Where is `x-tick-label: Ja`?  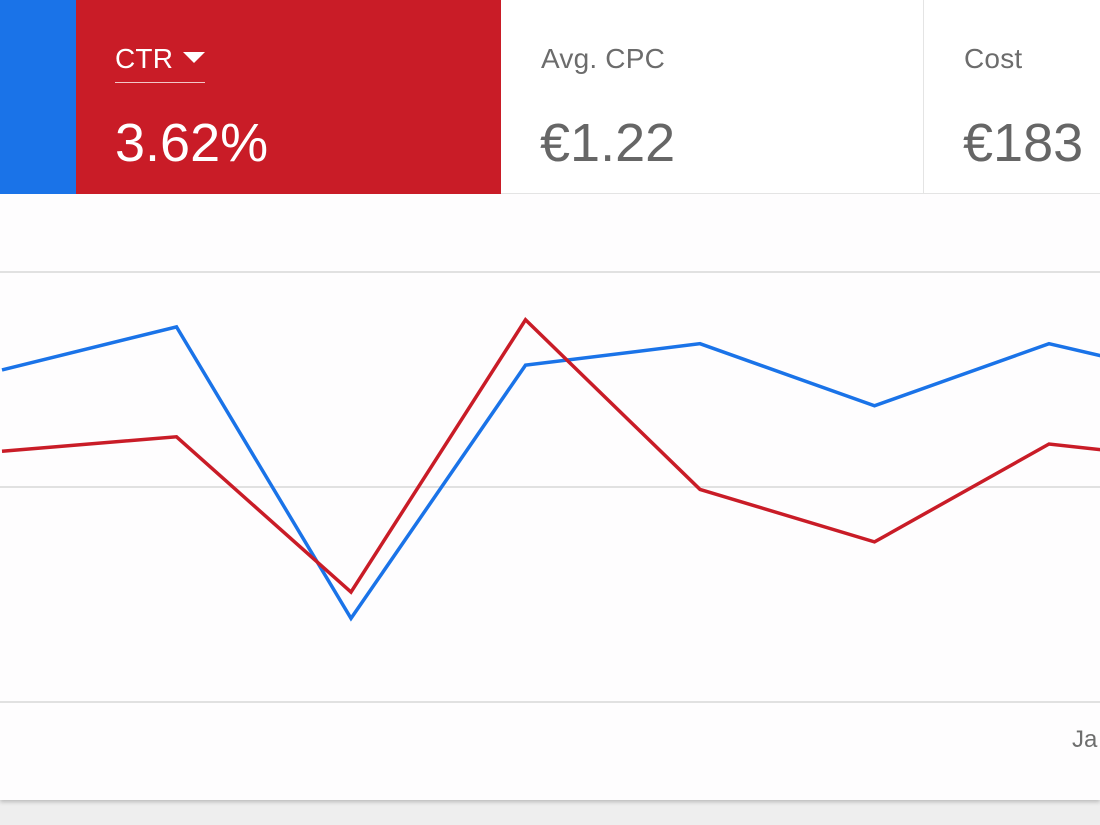
x-tick-label: Ja is located at coordinates (1085, 739).